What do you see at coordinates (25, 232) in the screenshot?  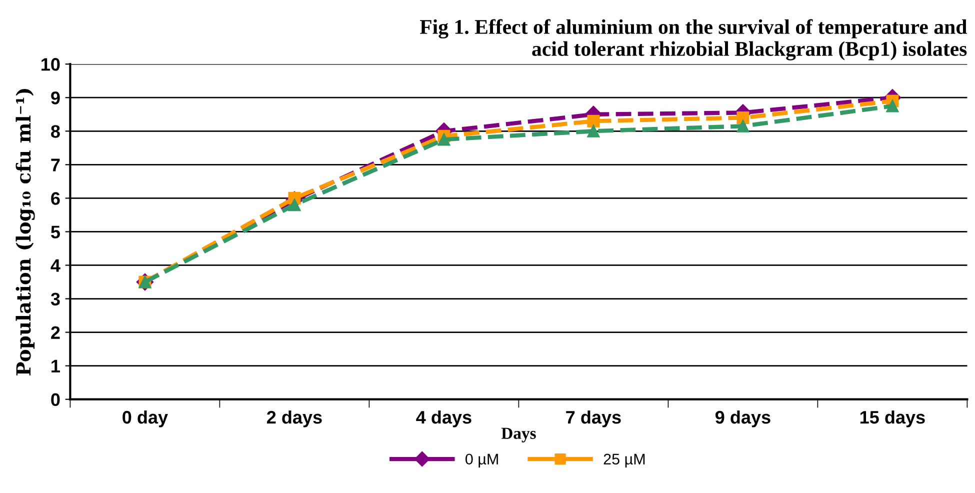 I see `y-axis-title: Population (log₁₀ cfu ml⁻¹)` at bounding box center [25, 232].